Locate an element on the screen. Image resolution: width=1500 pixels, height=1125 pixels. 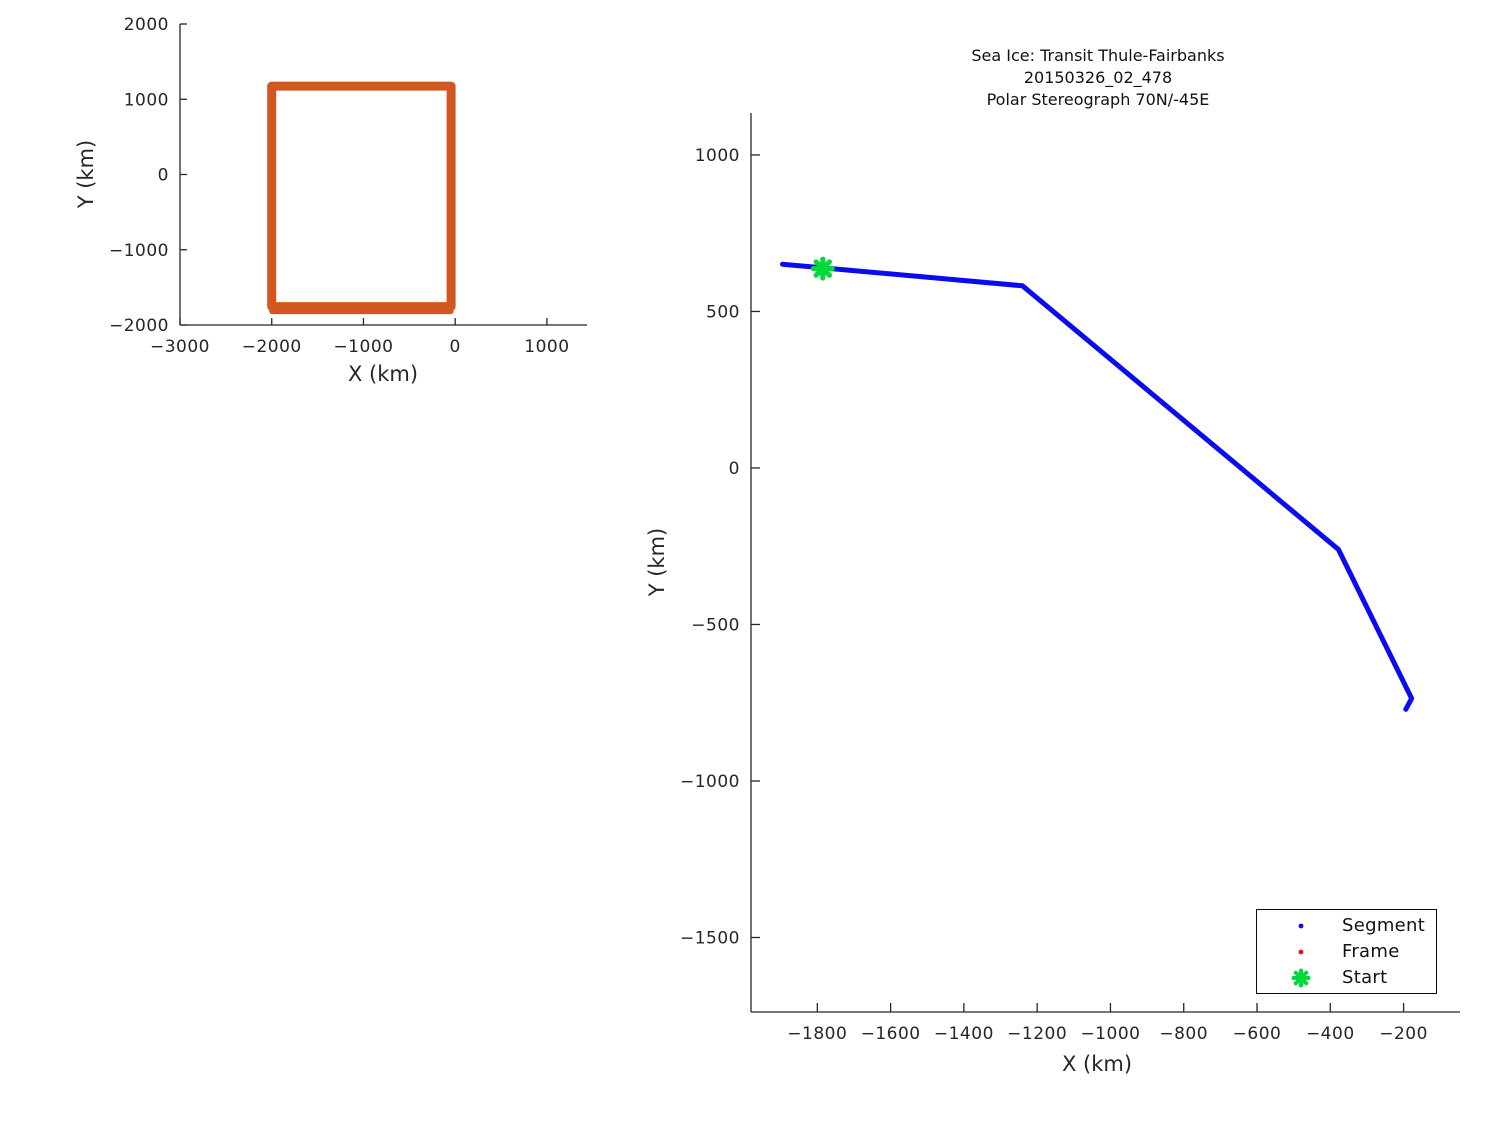
legend-item-segment: Segment is located at coordinates (1346, 926).